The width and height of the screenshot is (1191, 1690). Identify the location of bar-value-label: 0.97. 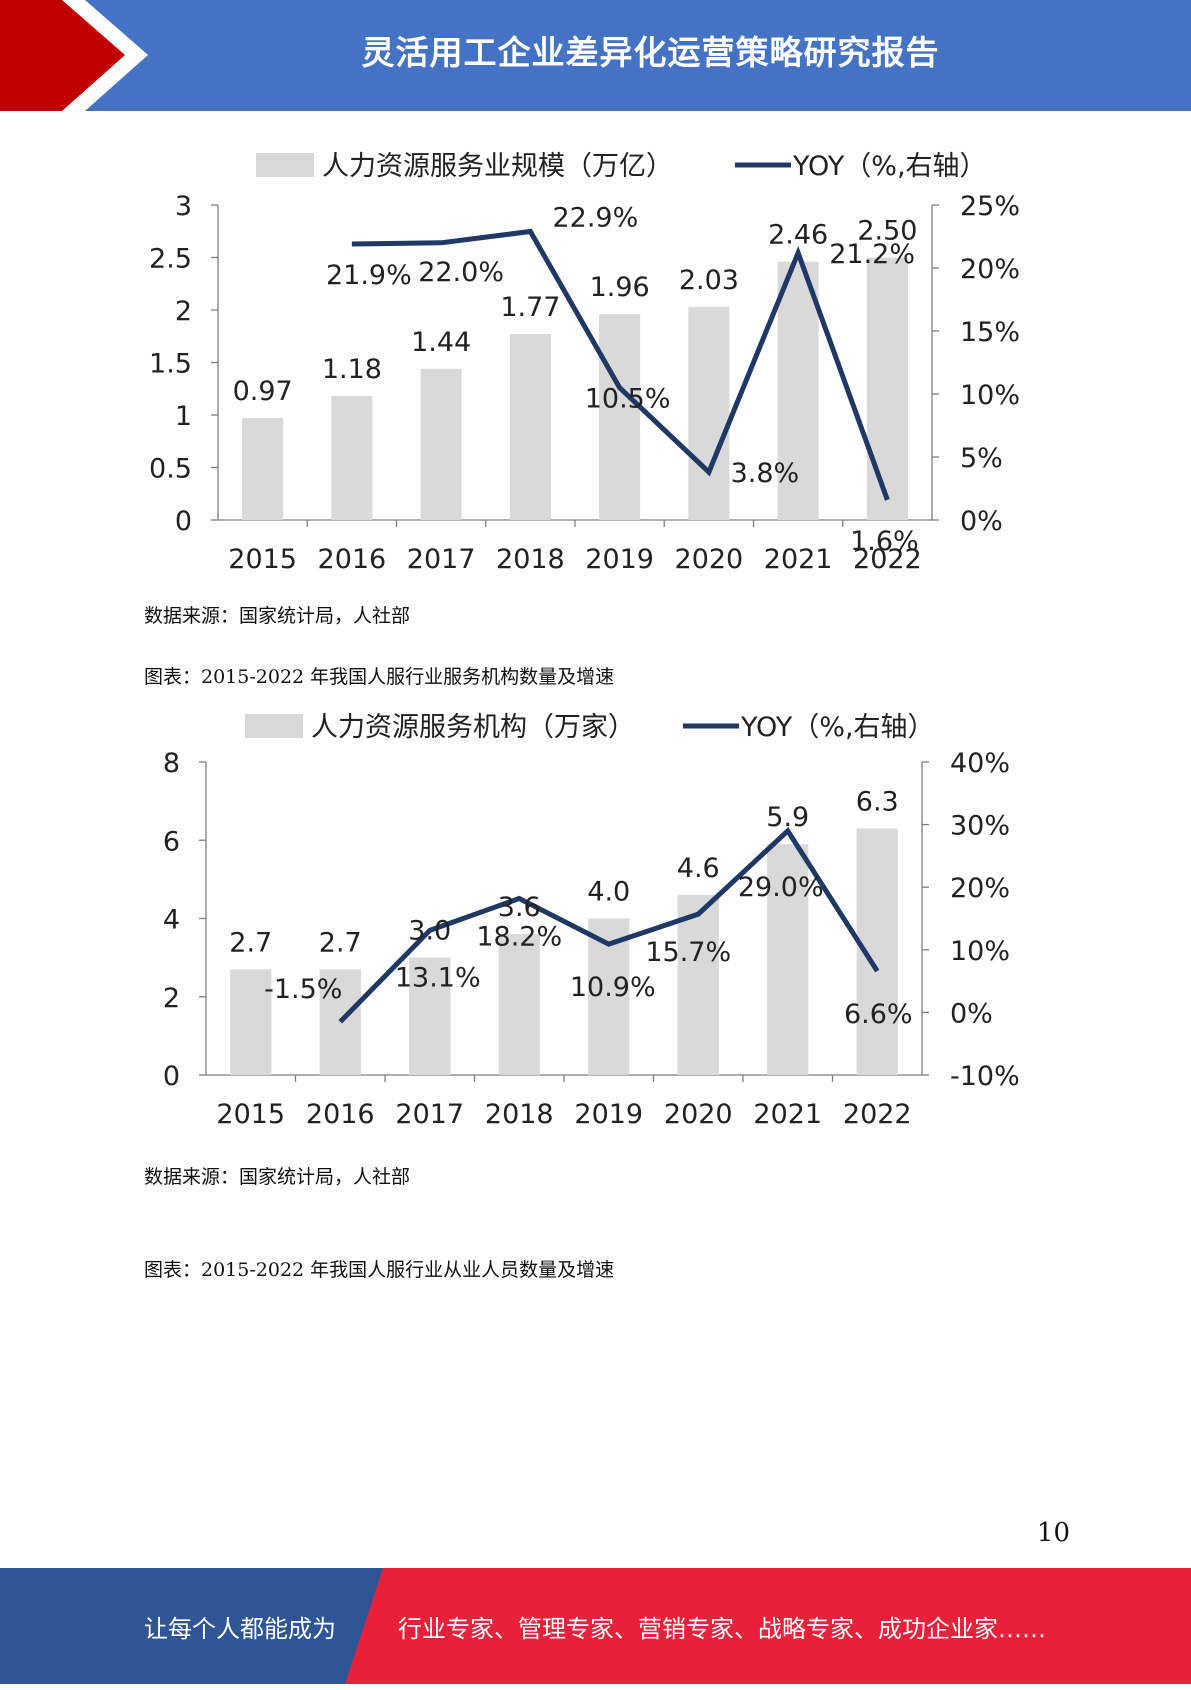
(263, 391).